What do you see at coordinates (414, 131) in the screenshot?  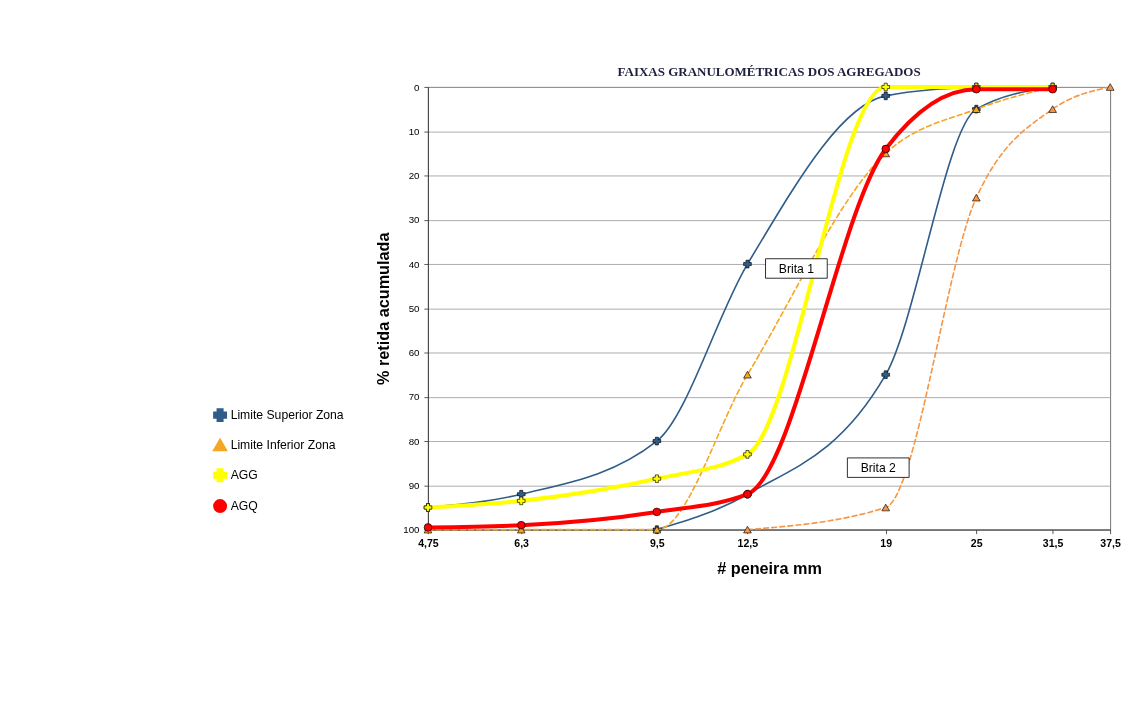 I see `y-tick-label: 10` at bounding box center [414, 131].